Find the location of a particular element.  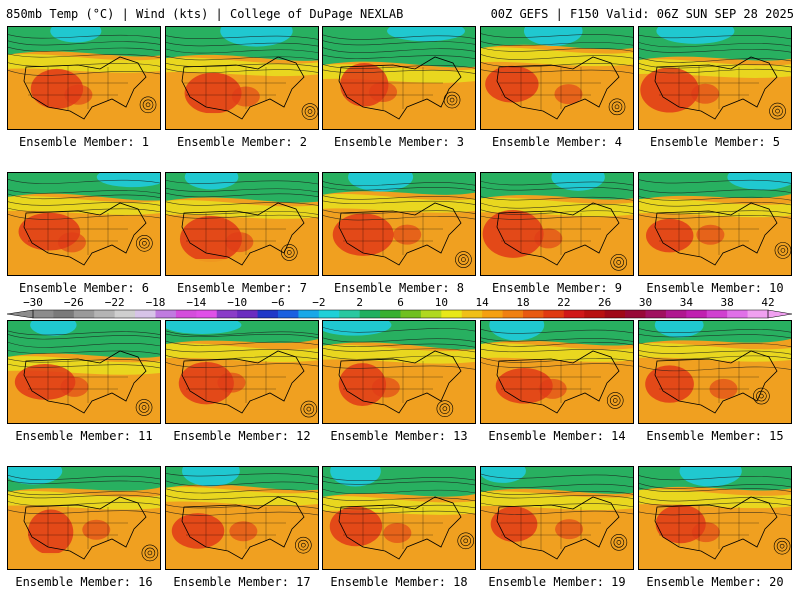

colorbar-tick-label: −26 is located at coordinates (73, 302).